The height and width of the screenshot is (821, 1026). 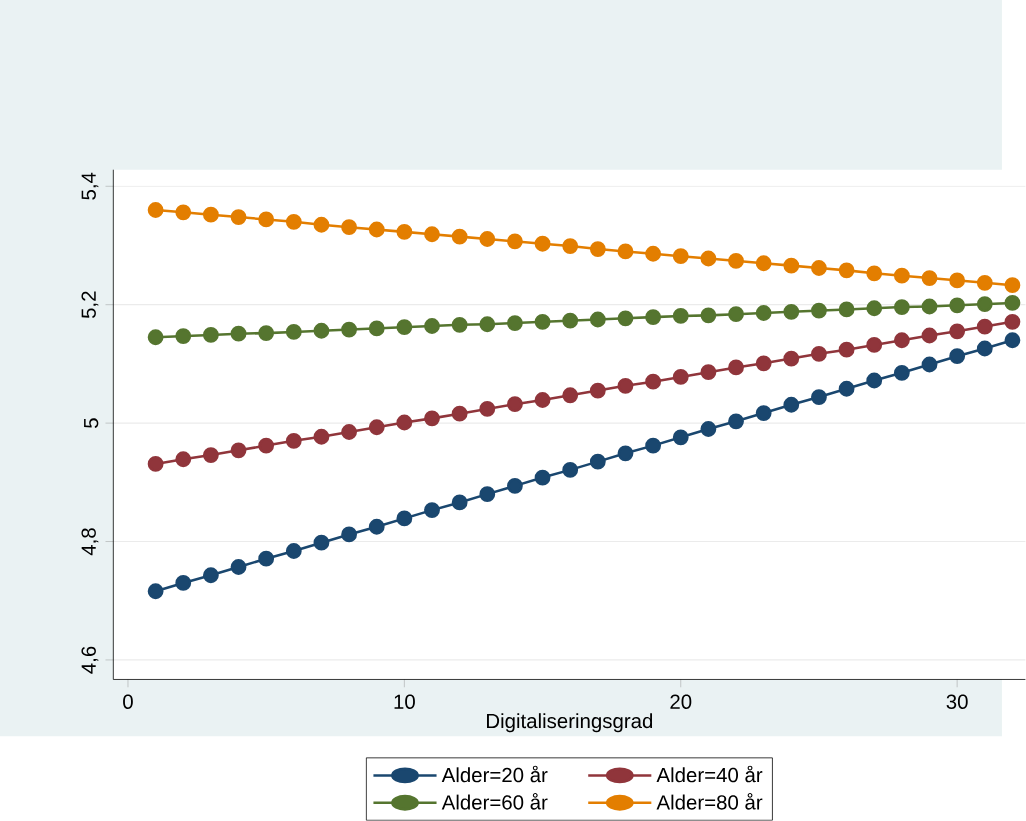 What do you see at coordinates (957, 702) in the screenshot?
I see `x-tick-label: 30` at bounding box center [957, 702].